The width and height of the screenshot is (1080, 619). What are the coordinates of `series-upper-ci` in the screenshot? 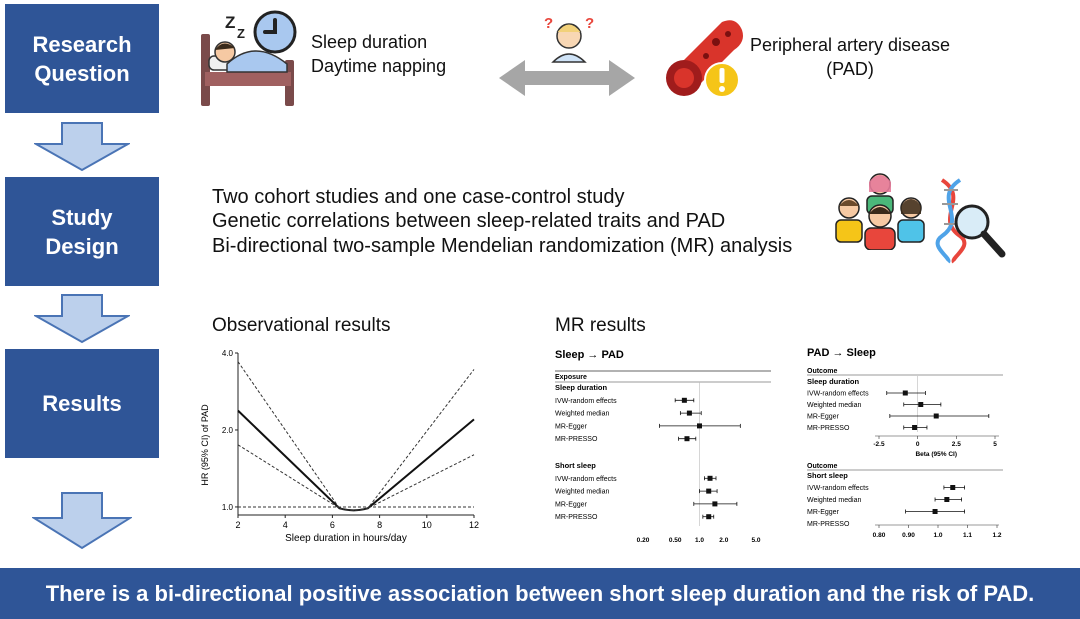 It's located at (356, 436).